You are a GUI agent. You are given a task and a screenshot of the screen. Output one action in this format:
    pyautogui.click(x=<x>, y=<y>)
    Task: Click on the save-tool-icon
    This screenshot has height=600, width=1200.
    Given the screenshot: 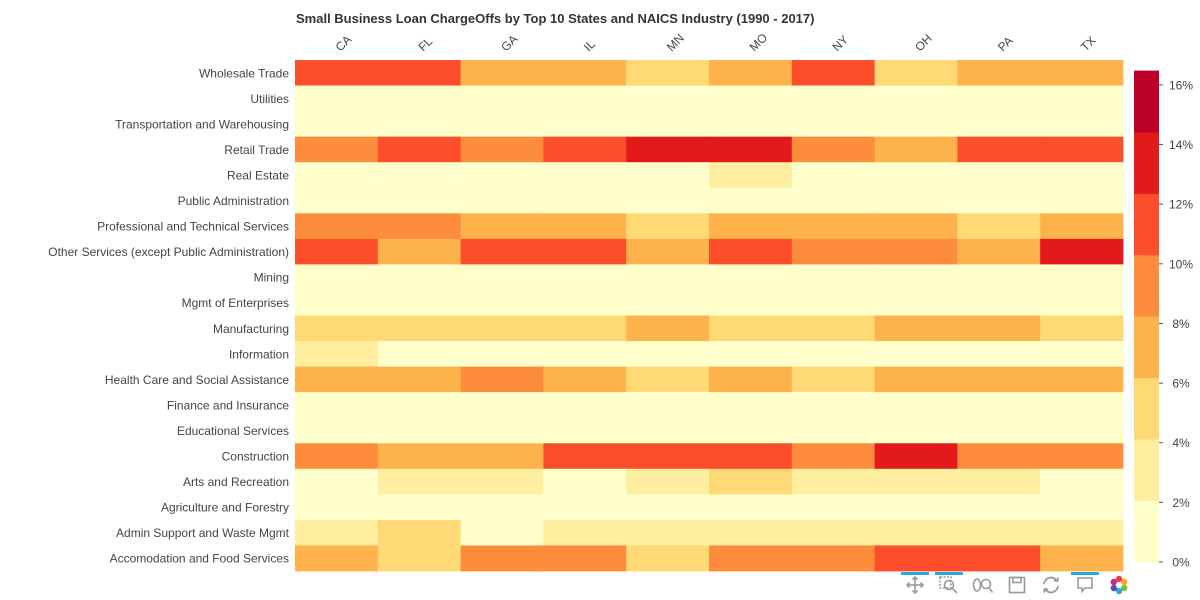 What is the action you would take?
    pyautogui.click(x=1017, y=585)
    